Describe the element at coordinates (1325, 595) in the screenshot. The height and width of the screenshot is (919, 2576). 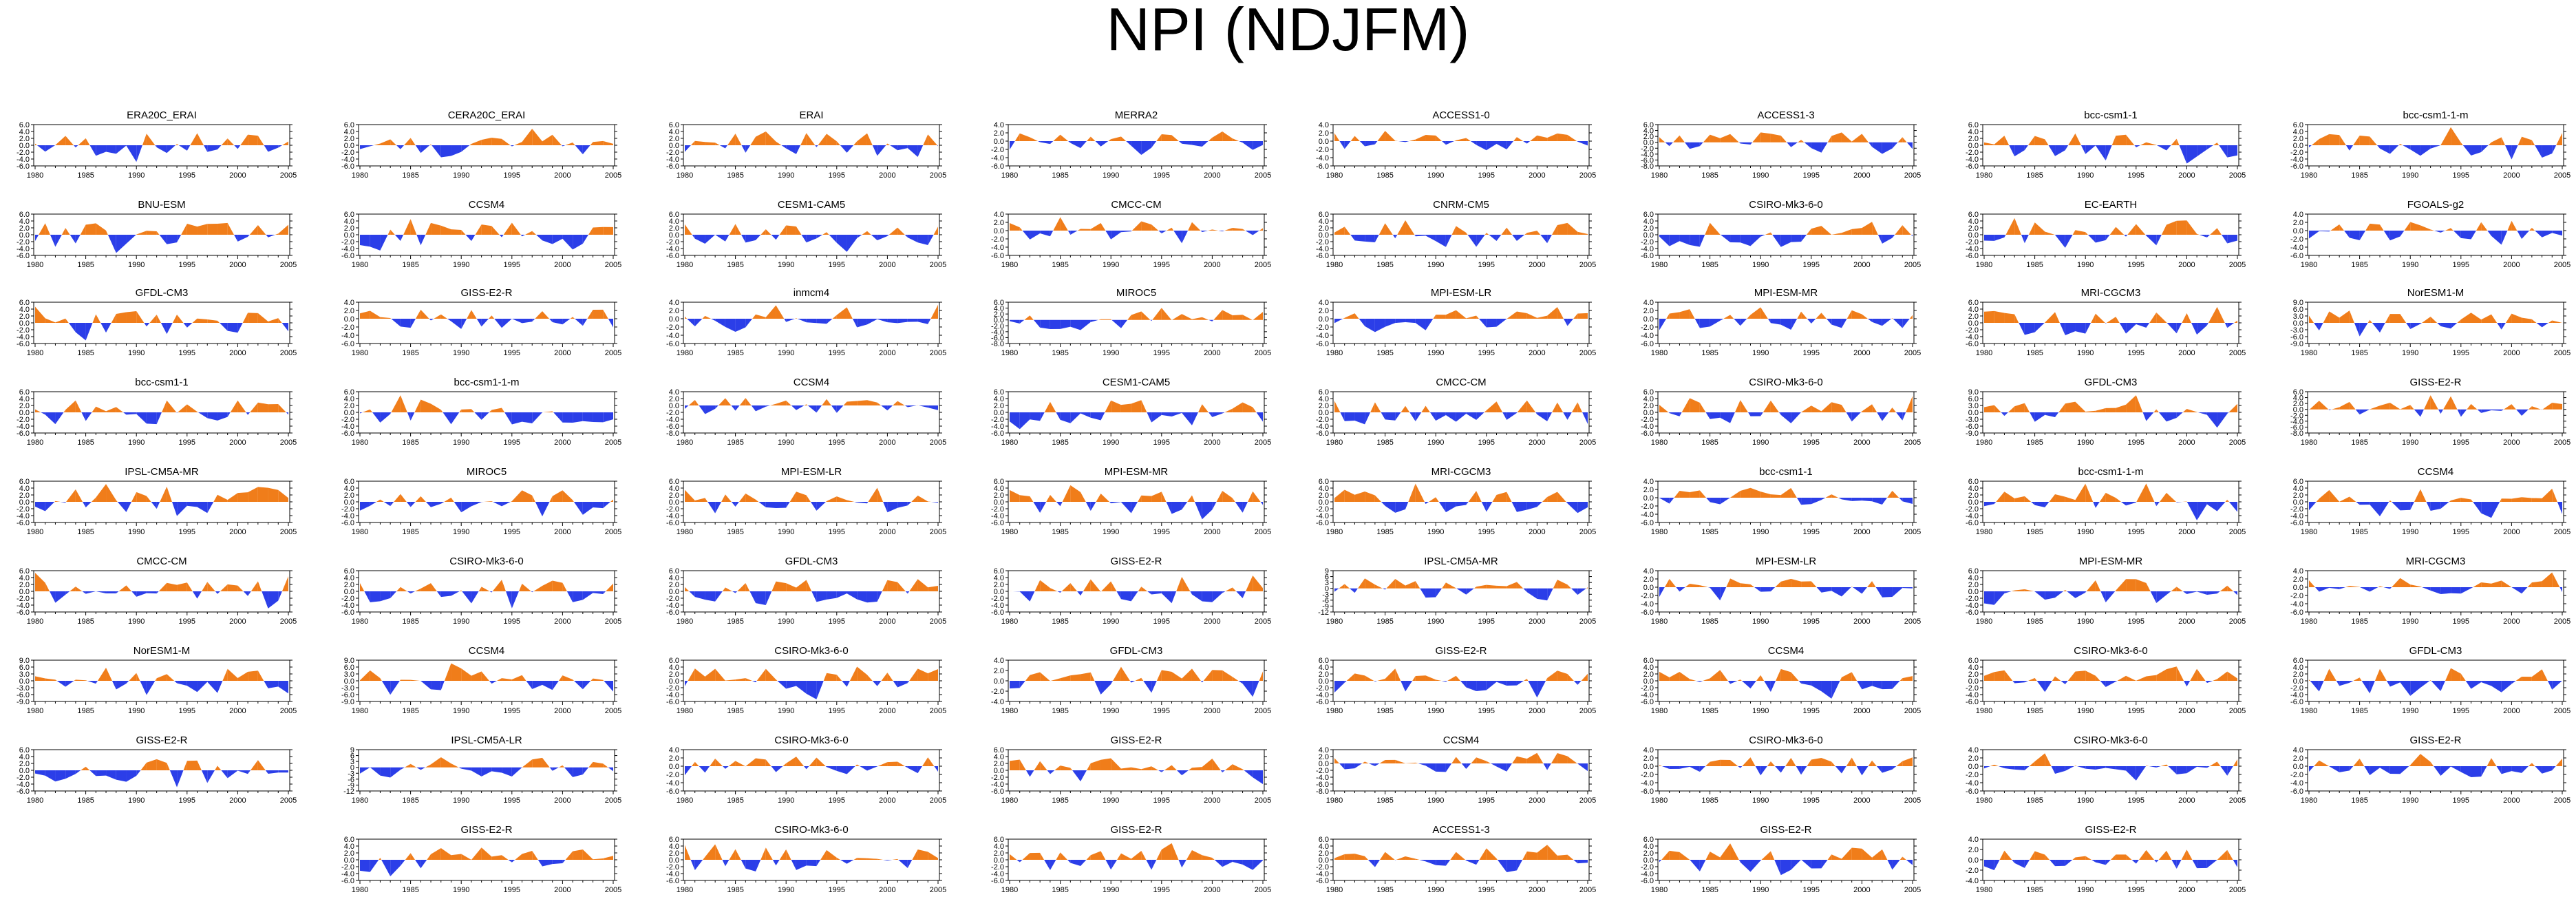
I see `y-tick-label: -3` at that location.